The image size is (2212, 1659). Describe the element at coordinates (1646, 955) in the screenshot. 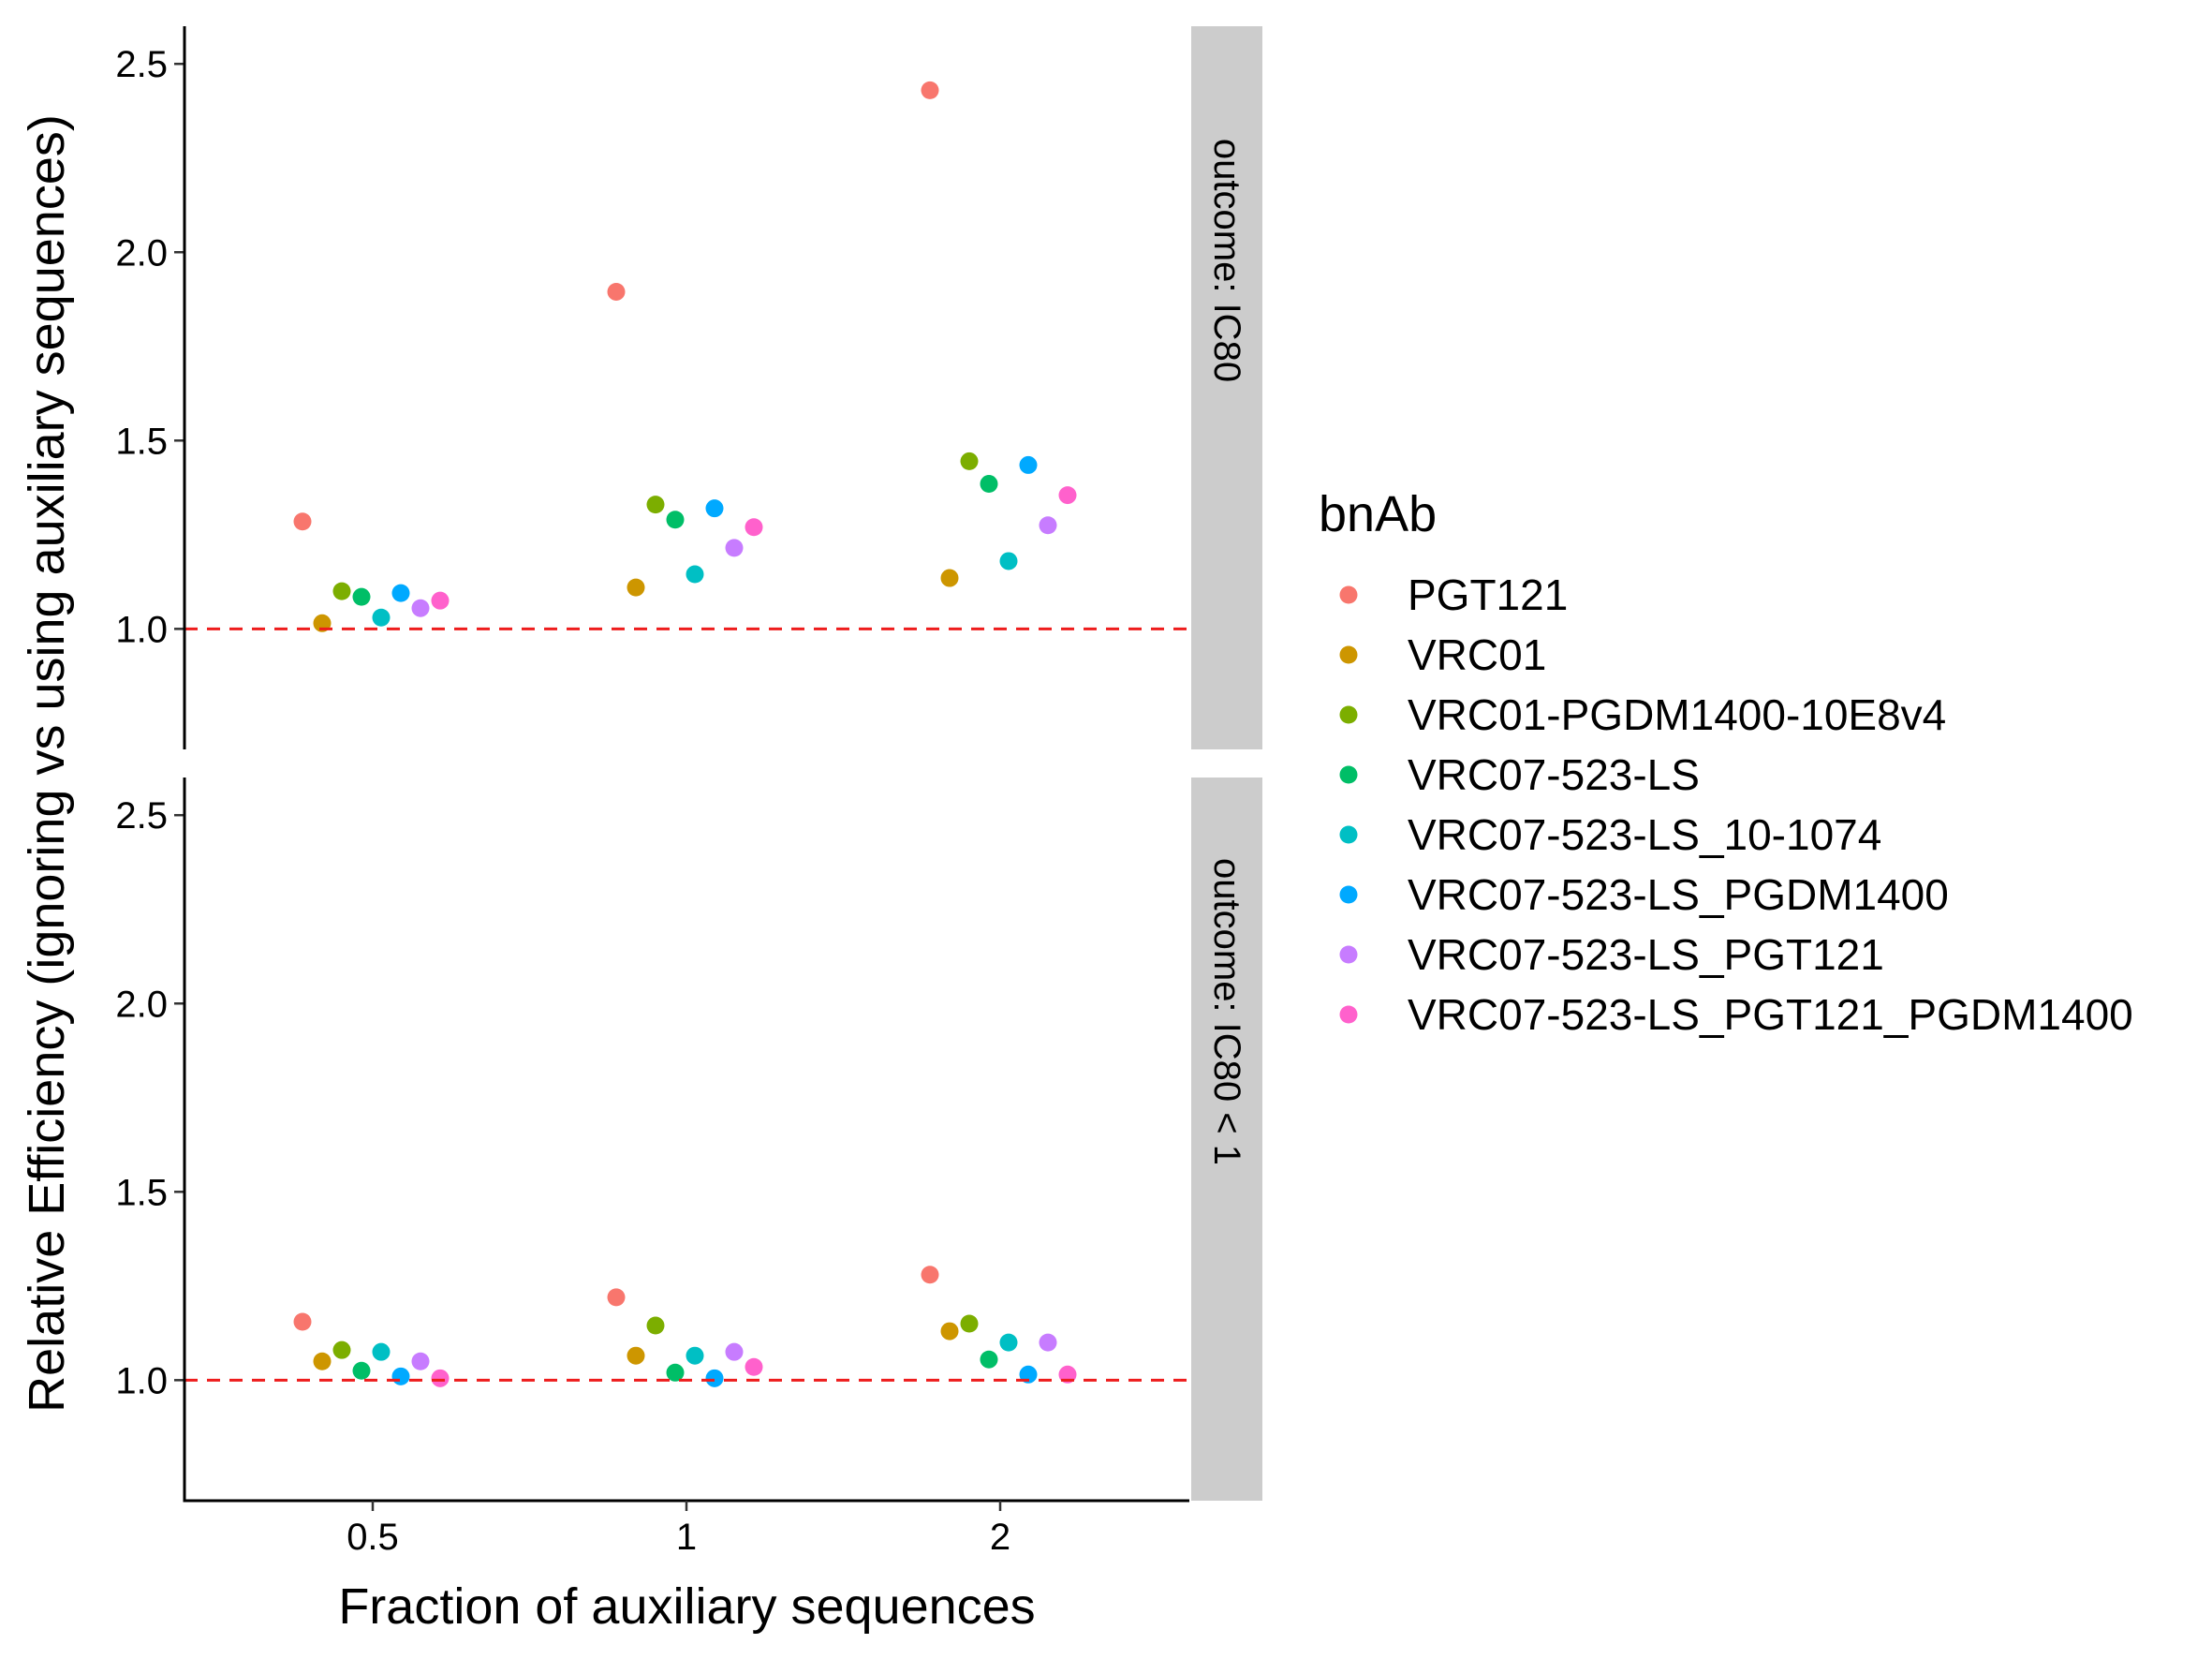

I see `legend-label: VRC07-523-LS_PGT121` at that location.